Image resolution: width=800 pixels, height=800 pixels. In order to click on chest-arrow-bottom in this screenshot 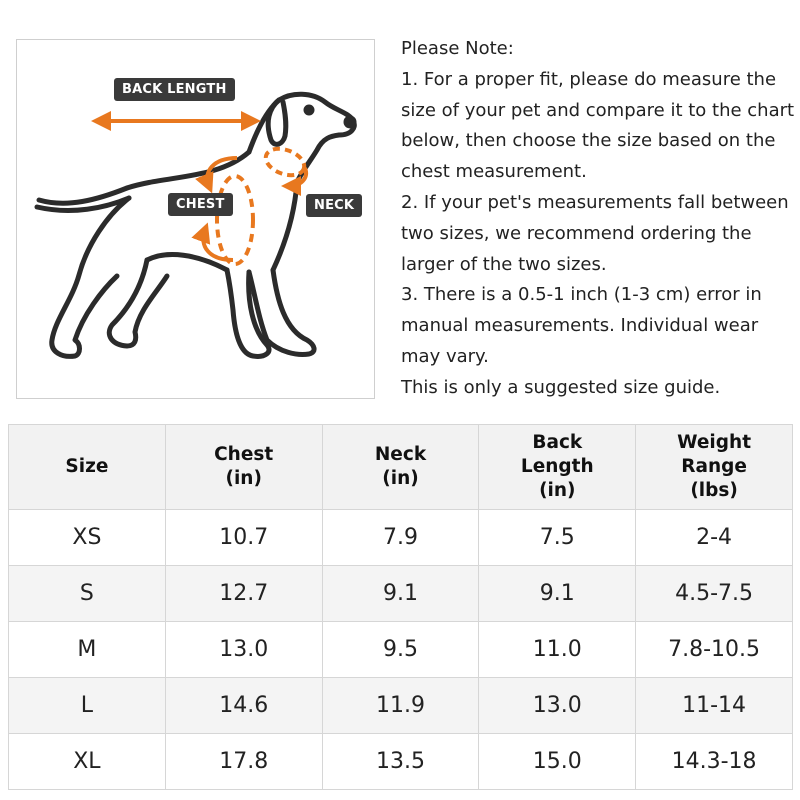, I will do `click(212, 242)`.